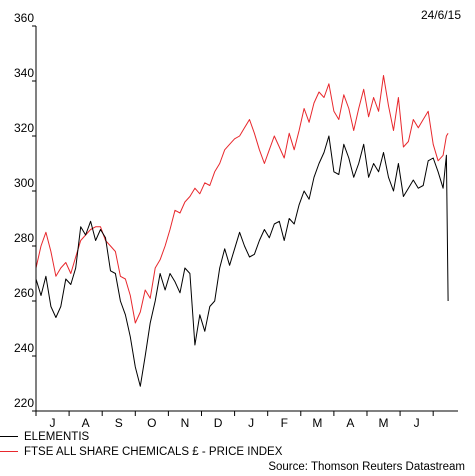 This screenshot has width=475, height=476. I want to click on legend-label: FTSE ALL SHARE CHEMICALS £ - PRICE INDEX, so click(153, 452).